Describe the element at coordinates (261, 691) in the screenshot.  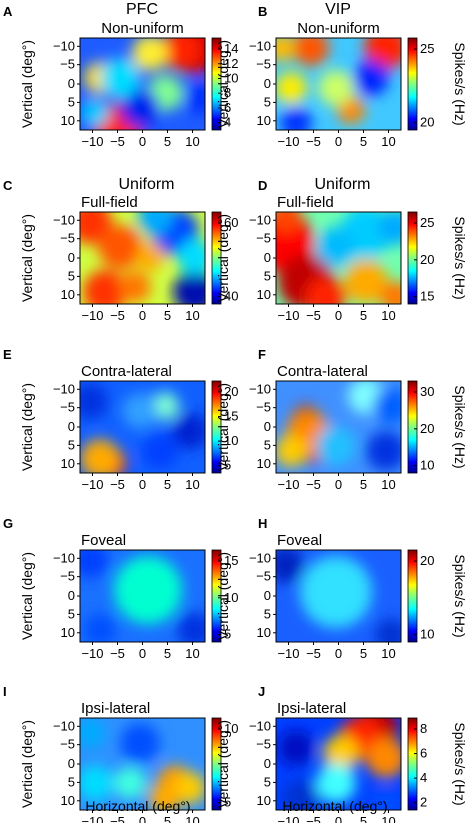
I see `panel-letter: J` at that location.